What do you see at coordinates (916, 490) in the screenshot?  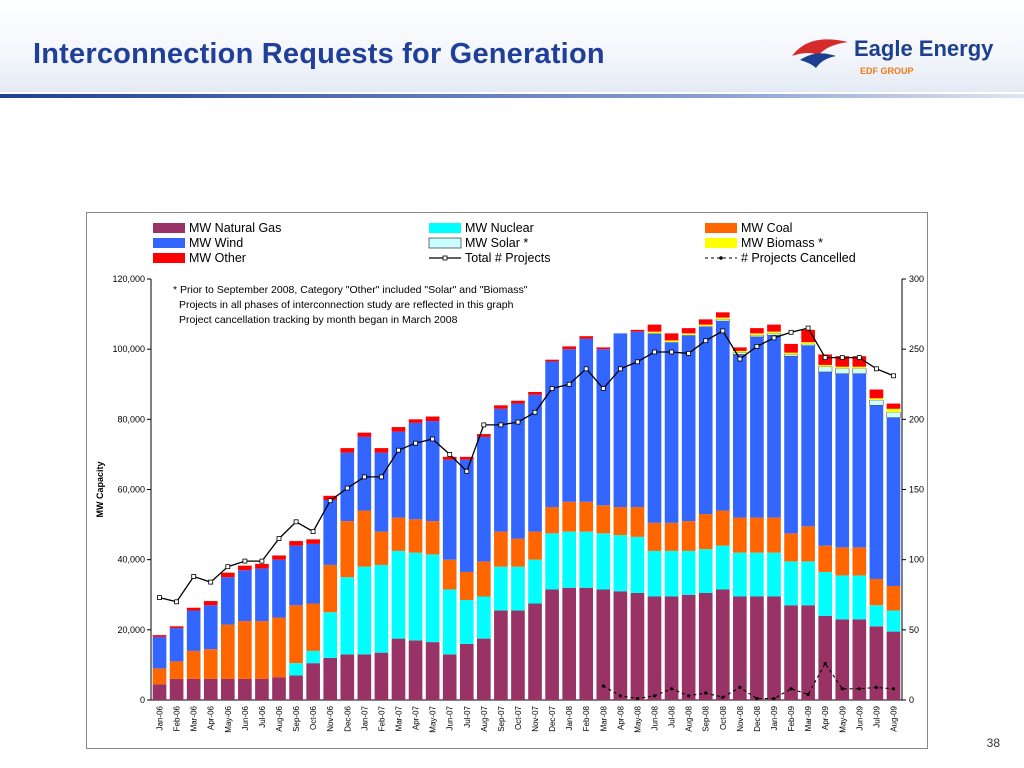 I see `y2-tick-label: 150` at bounding box center [916, 490].